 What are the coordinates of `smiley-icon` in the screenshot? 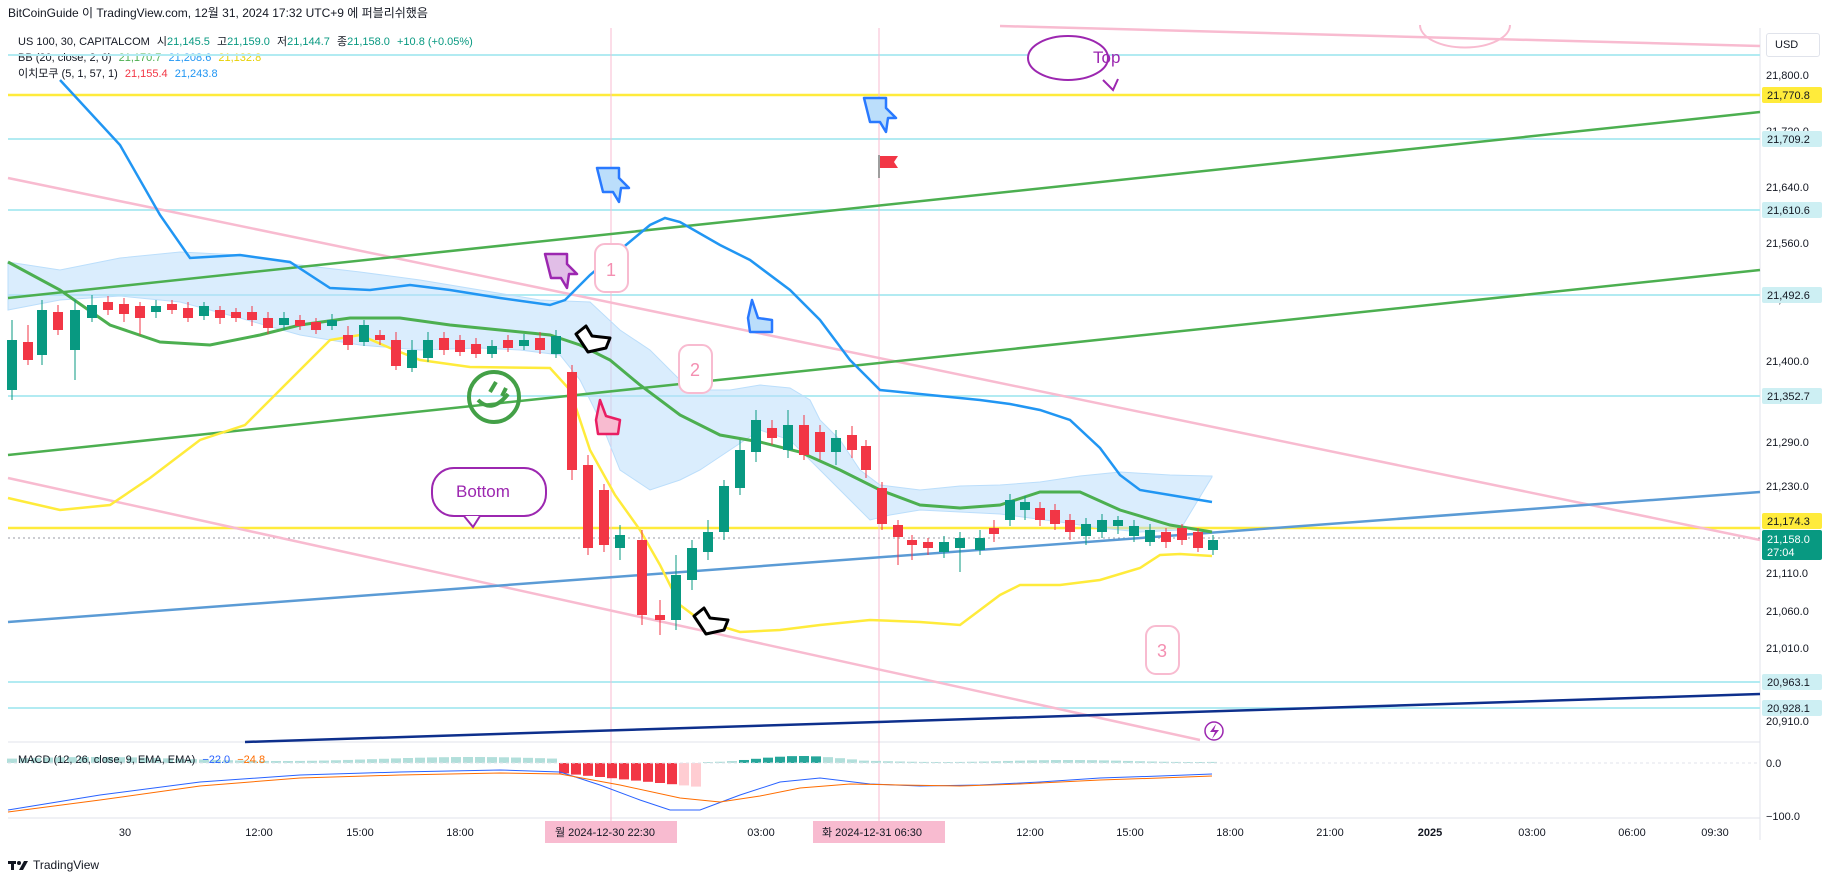 It's located at (494, 397).